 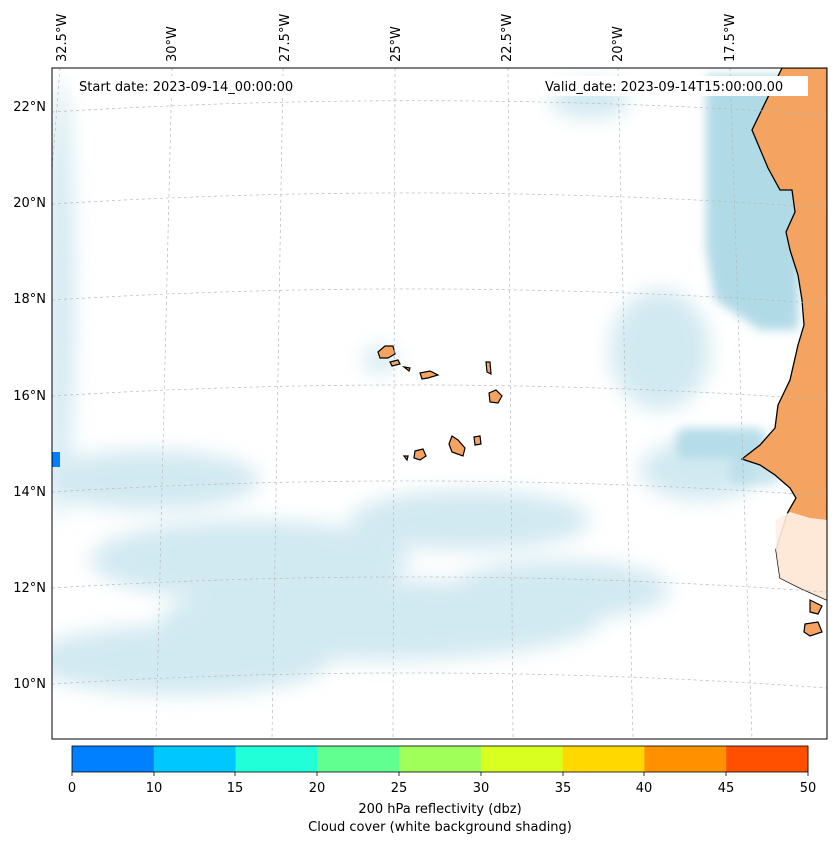 I want to click on latitude-labels: 22°N 20°N 18°N 16°N 14°N 12°N 10°N, so click(x=29, y=396).